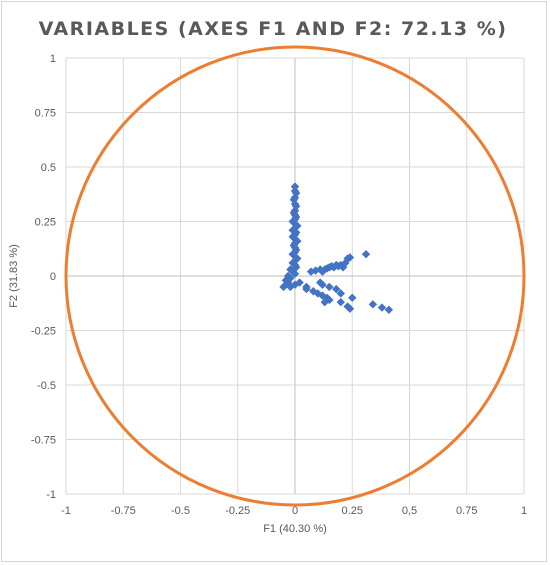 The width and height of the screenshot is (550, 565). I want to click on x-tick-labels: -1 -0.75 -0.5 -0.25 0 0.25 0,5 0.75 1, so click(294, 511).